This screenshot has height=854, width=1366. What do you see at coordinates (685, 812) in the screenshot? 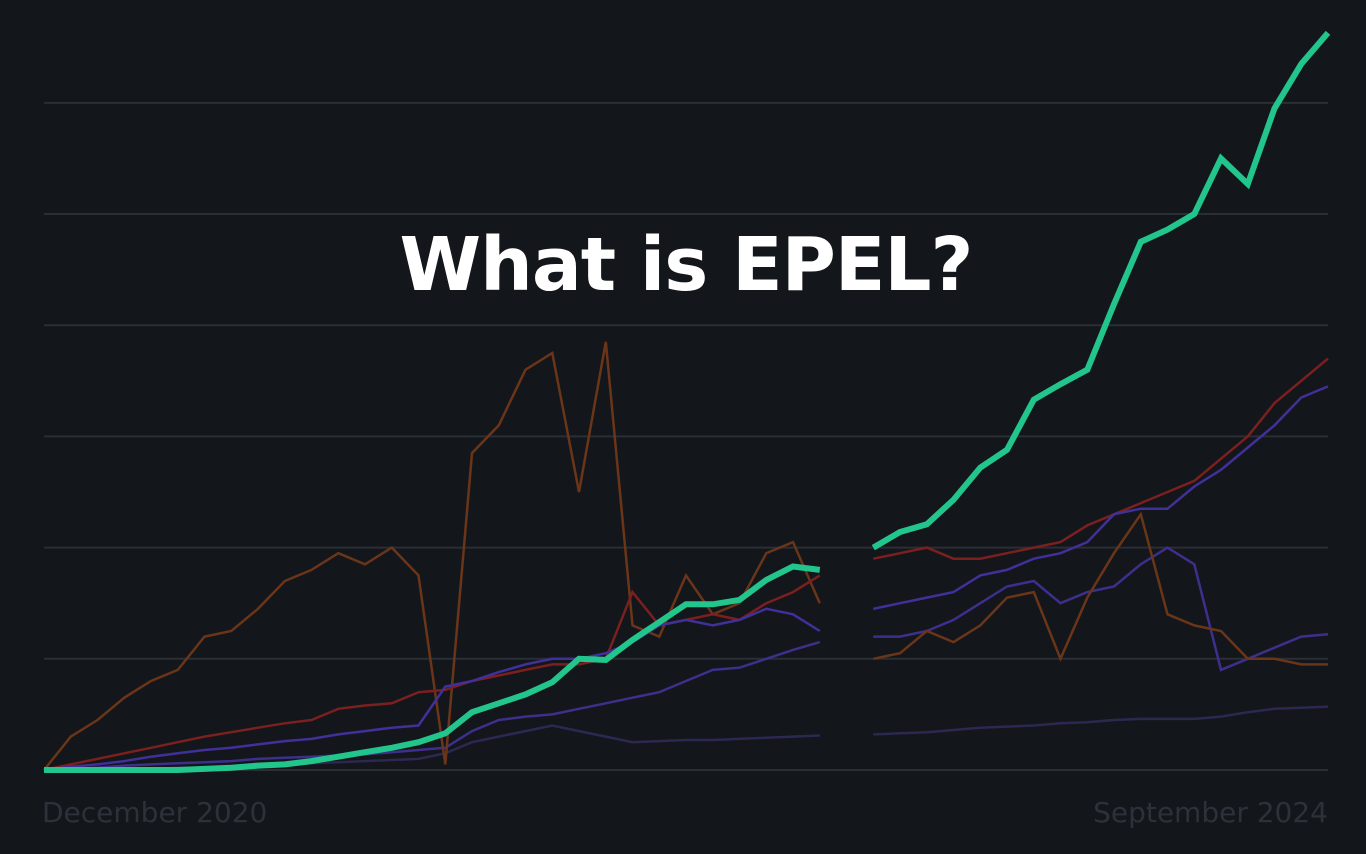
I see `x-axis-labels: December 2020 September 2024` at bounding box center [685, 812].